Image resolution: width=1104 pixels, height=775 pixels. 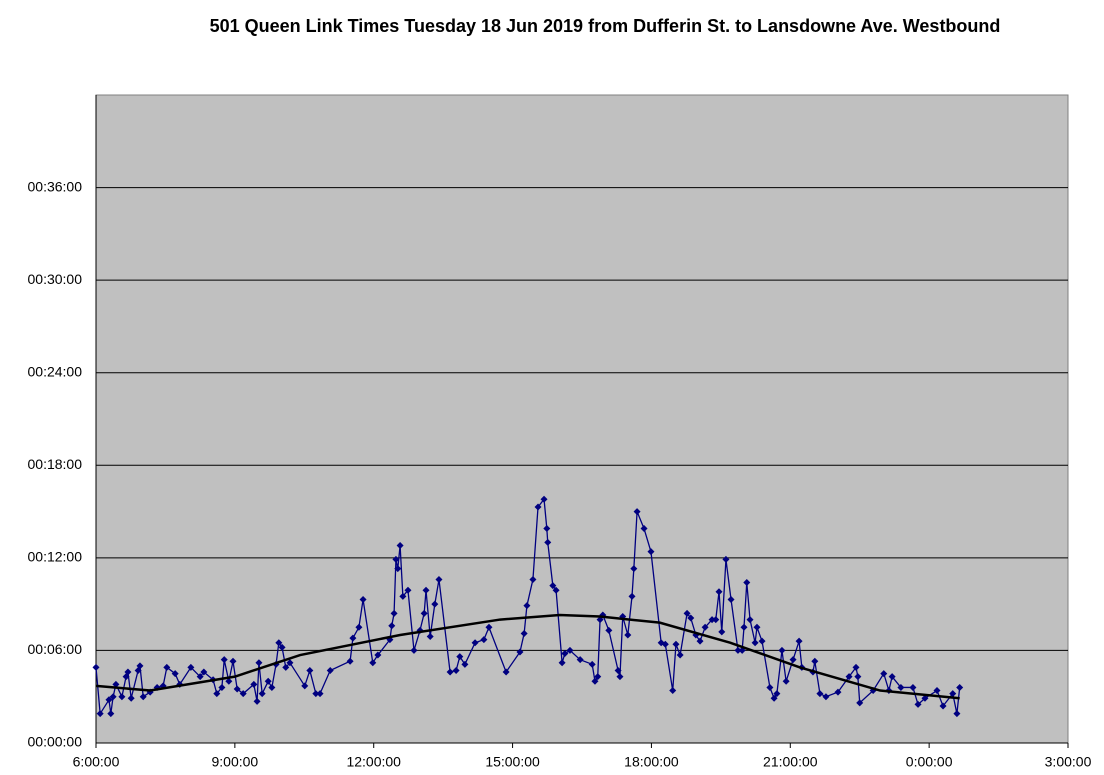 What do you see at coordinates (55, 649) in the screenshot?
I see `y-tick-label: 00:06:00` at bounding box center [55, 649].